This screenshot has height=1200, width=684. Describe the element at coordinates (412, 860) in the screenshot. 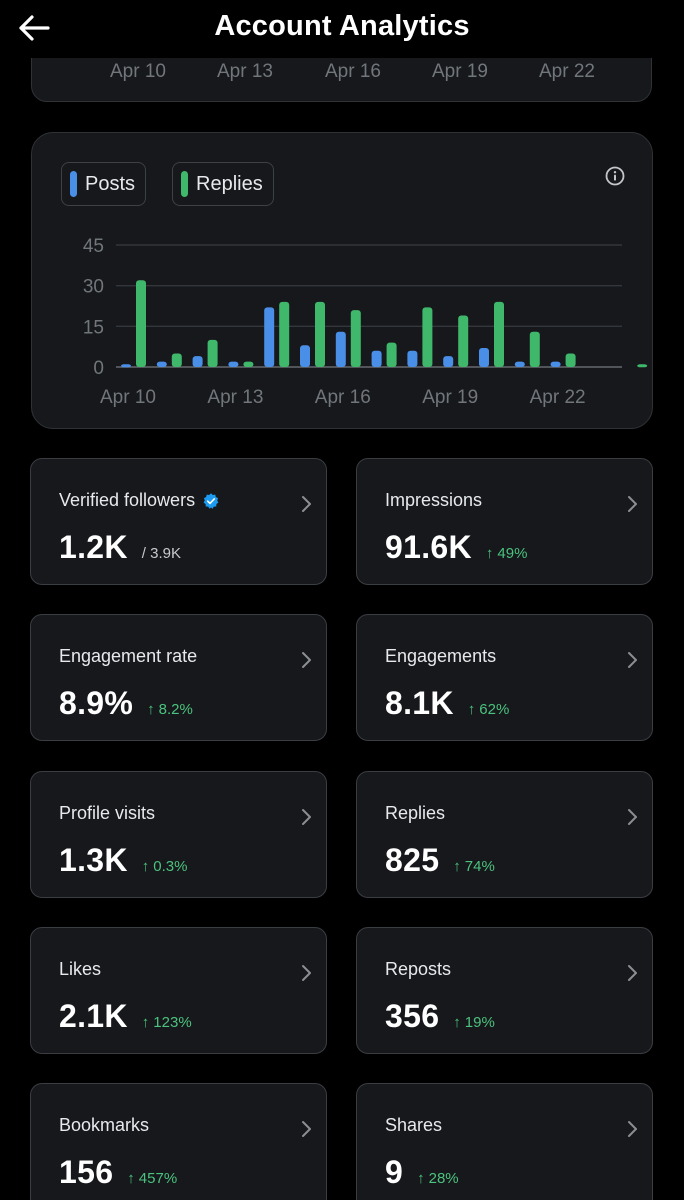

I see `stat-value: 825` at that location.